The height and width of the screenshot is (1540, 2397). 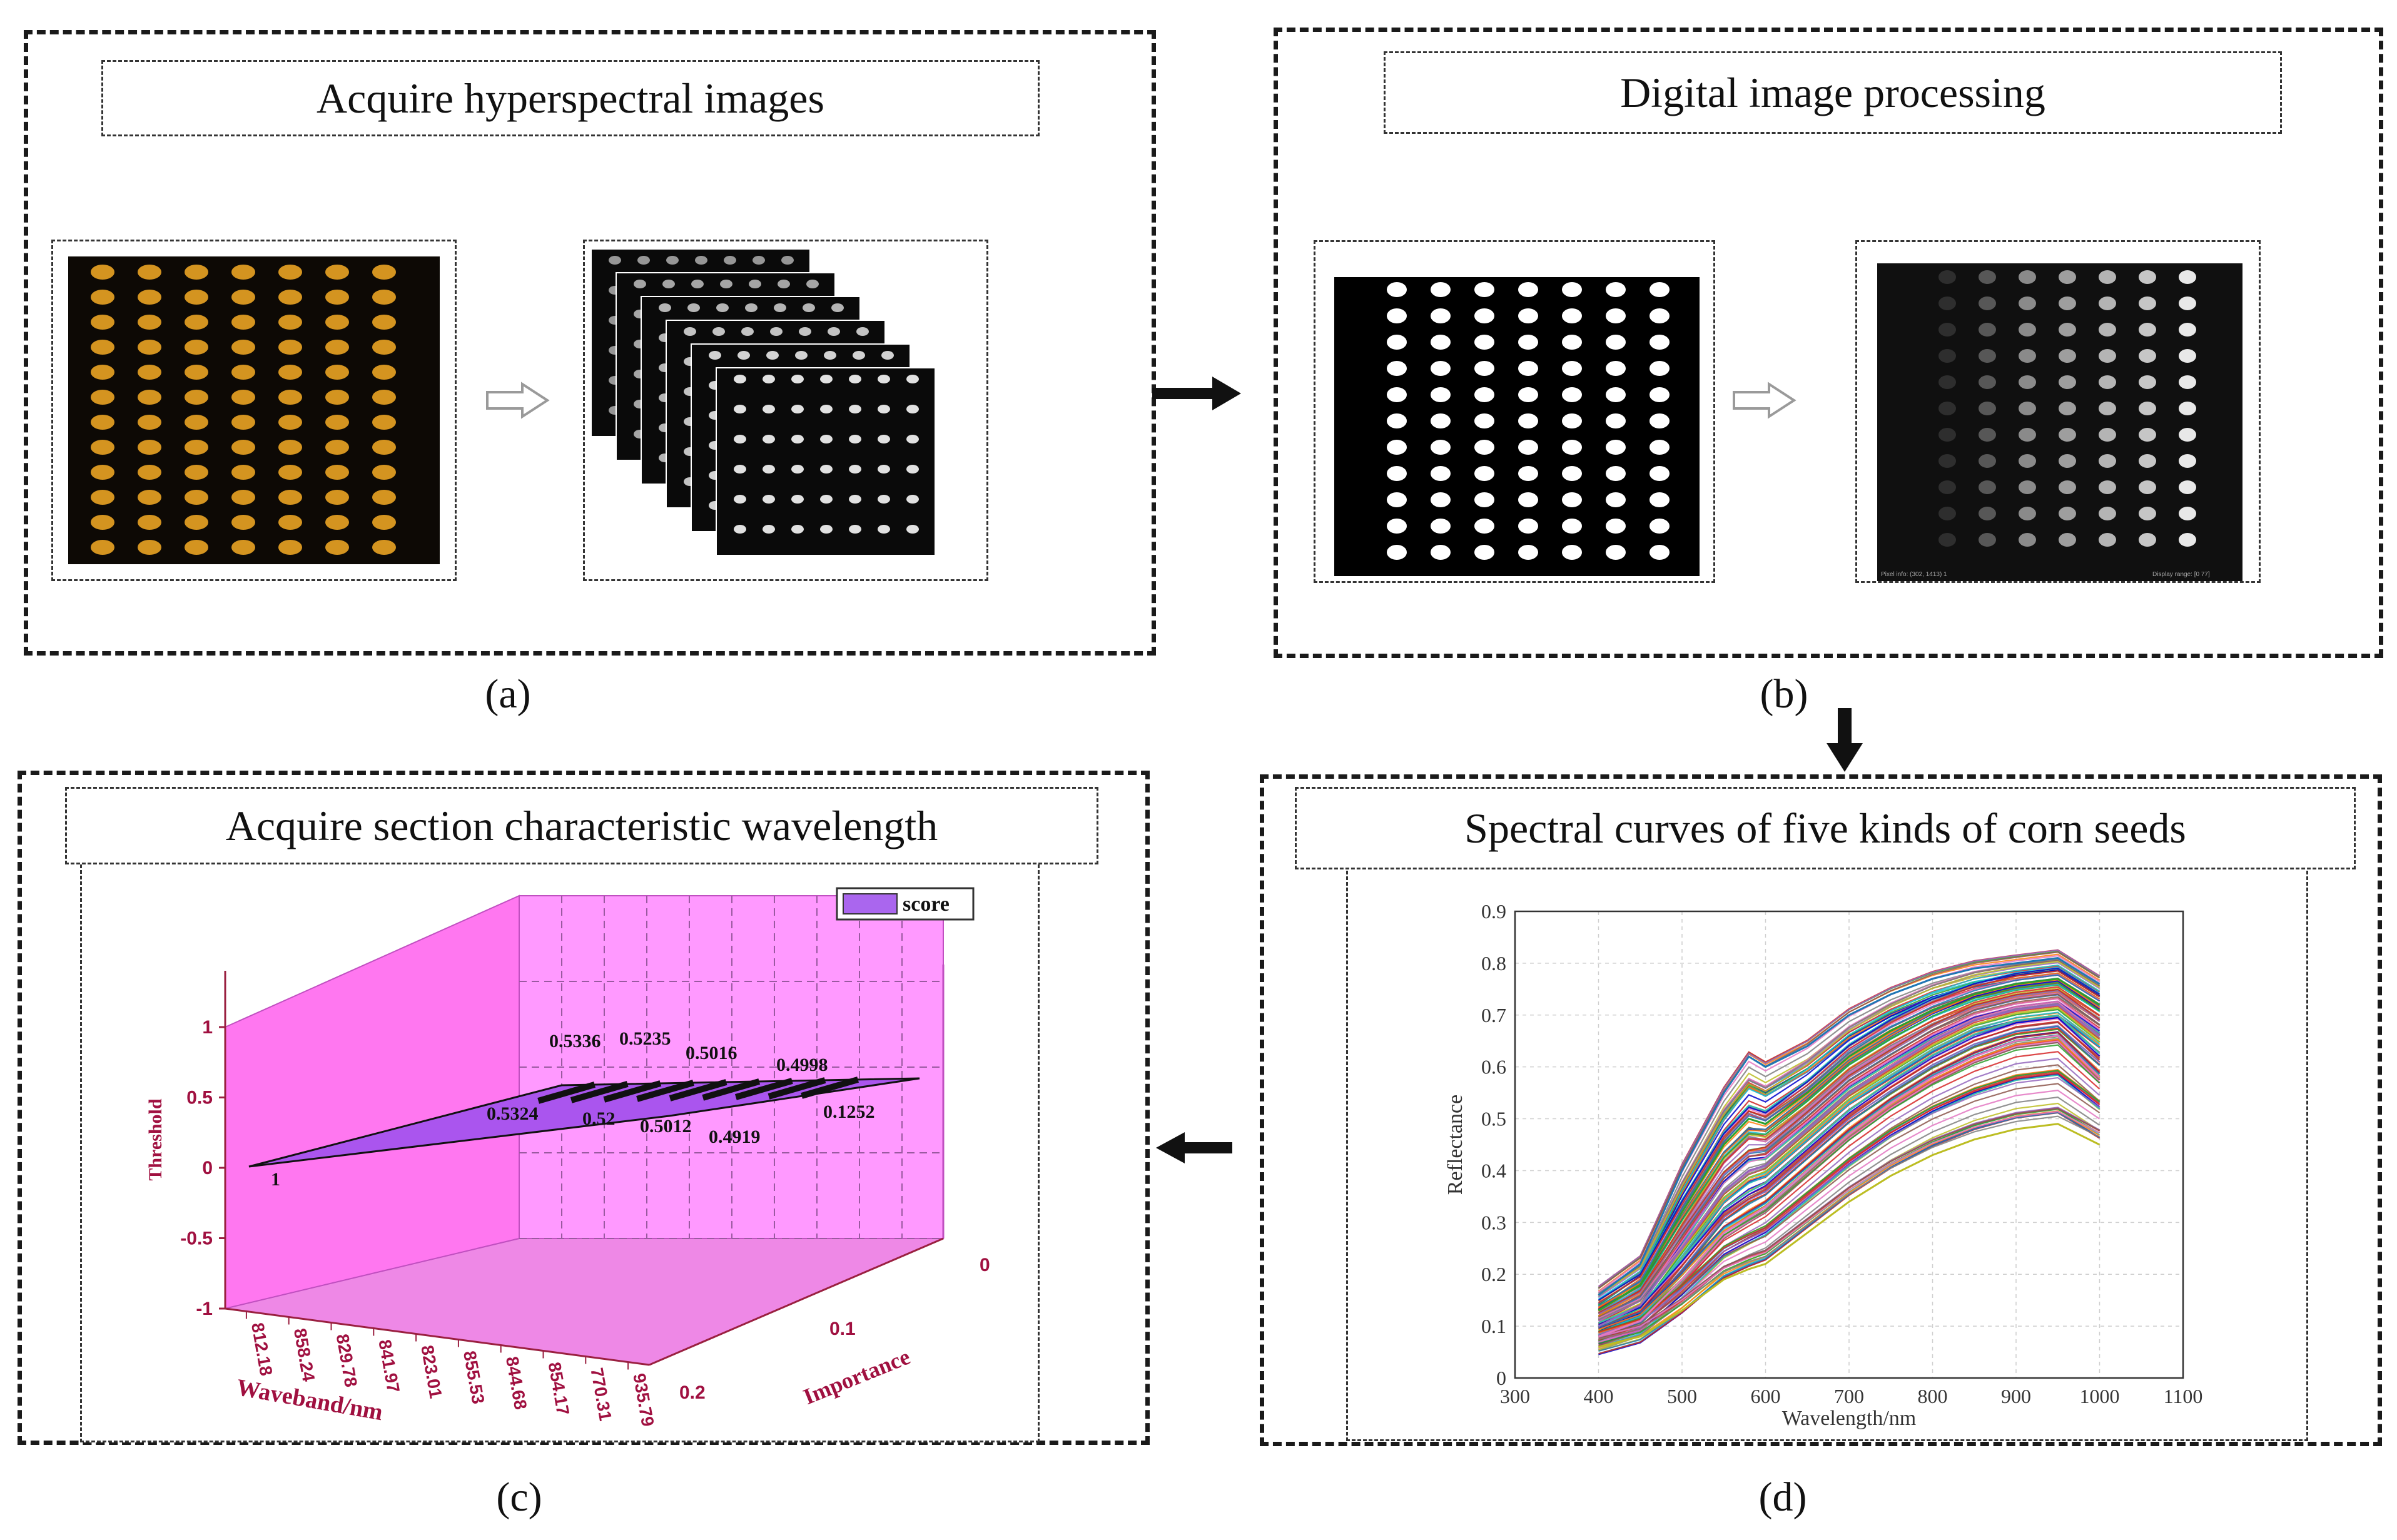 I want to click on arrow-right-hollow-icon, so click(x=518, y=400).